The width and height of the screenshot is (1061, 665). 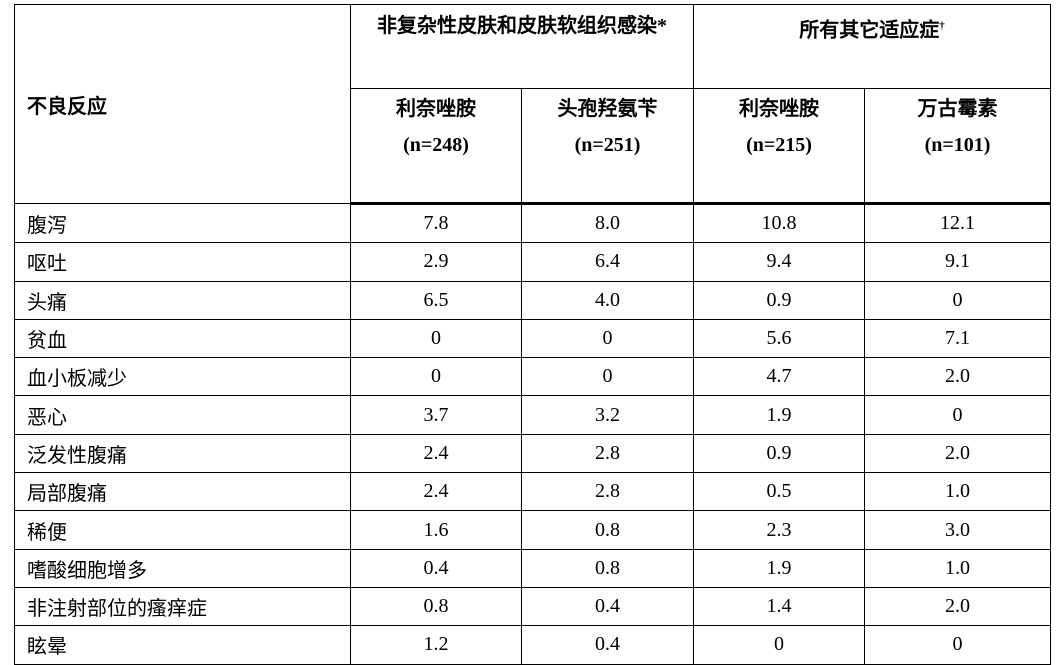 I want to click on column-n: (n=101), so click(x=957, y=145).